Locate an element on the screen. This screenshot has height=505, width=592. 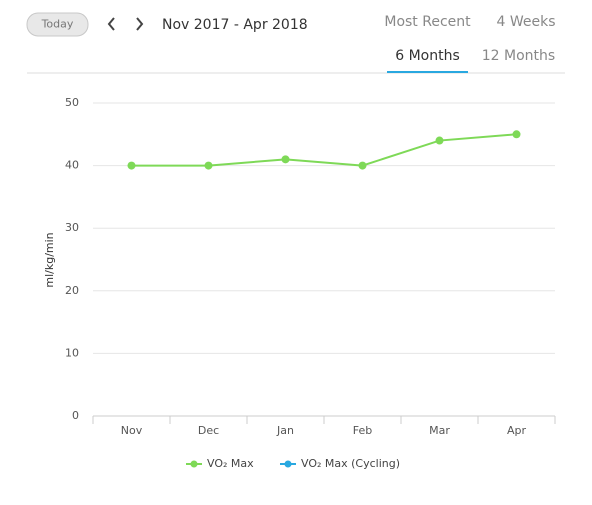
tab: Most Recent is located at coordinates (427, 22).